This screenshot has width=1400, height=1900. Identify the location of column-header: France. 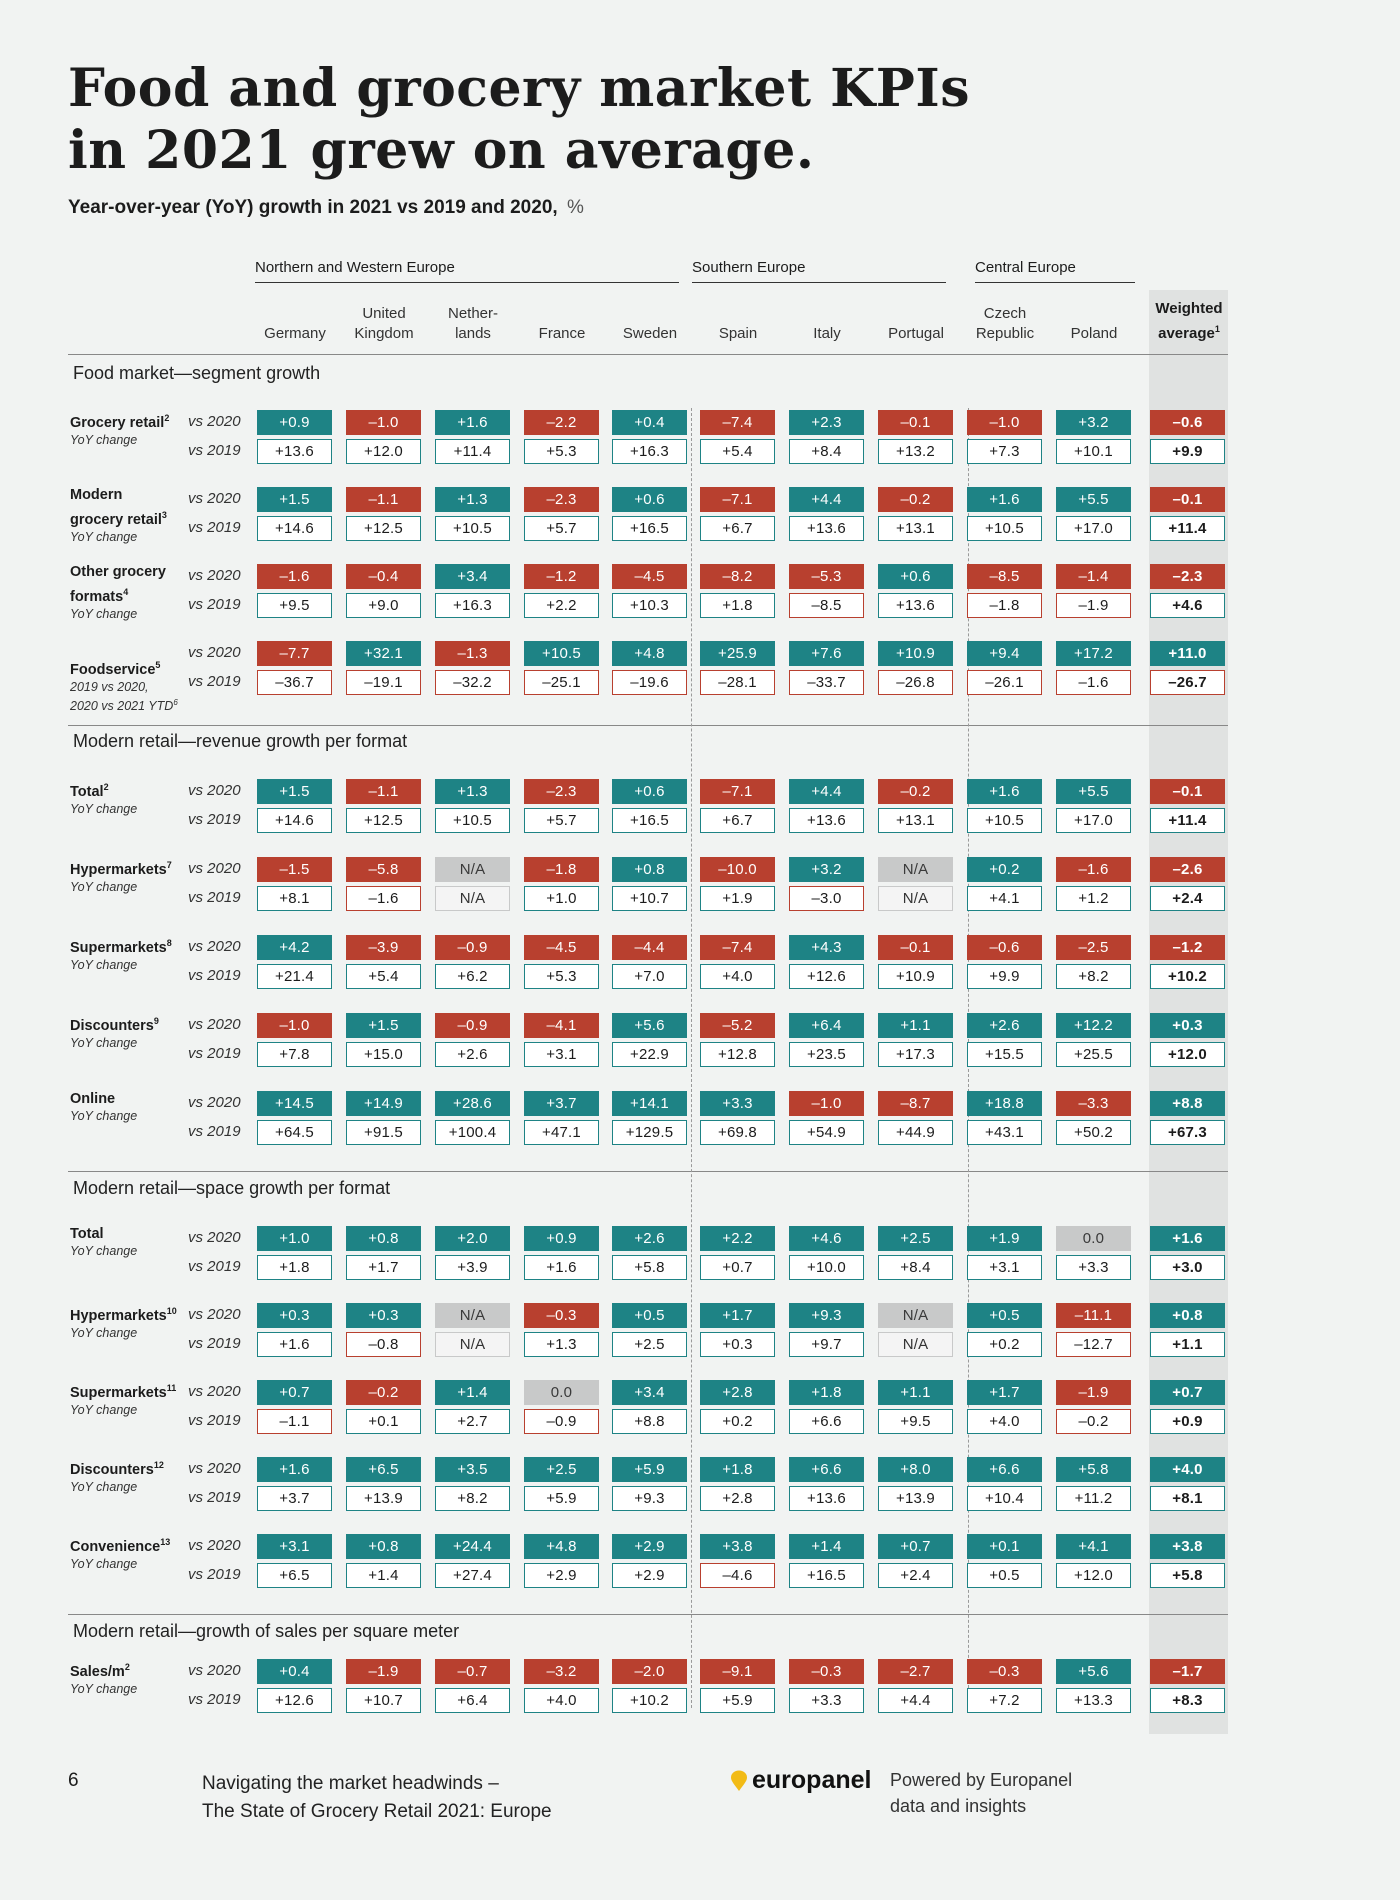
(562, 323).